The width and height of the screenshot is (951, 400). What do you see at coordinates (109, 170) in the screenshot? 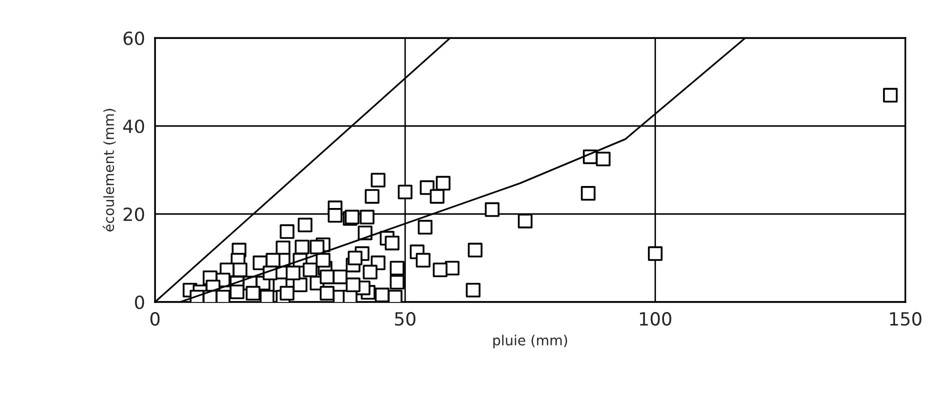
I see `y-axis-title: écoulement (mm)` at bounding box center [109, 170].